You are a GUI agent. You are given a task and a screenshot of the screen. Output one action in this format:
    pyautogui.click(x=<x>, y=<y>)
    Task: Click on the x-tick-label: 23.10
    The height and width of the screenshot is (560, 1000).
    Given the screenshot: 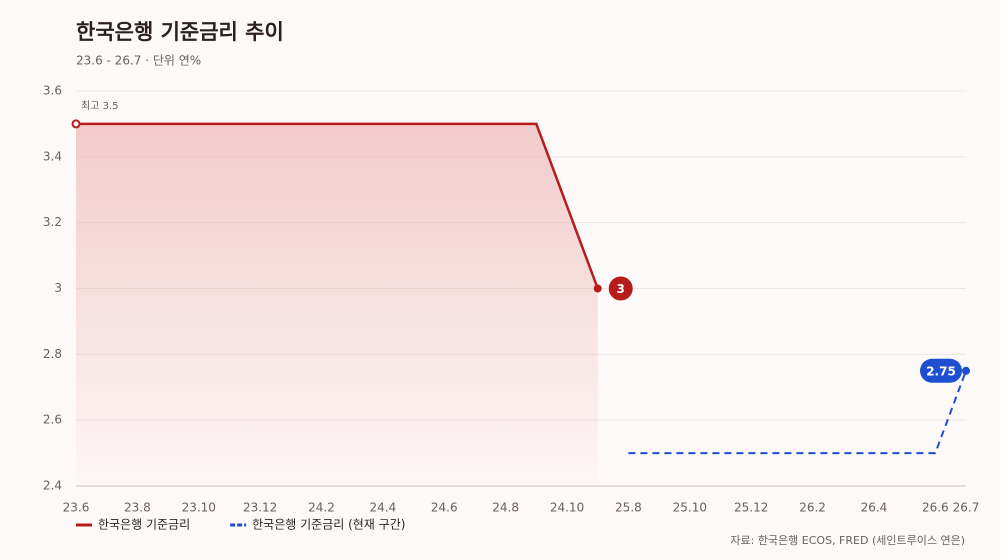 What is the action you would take?
    pyautogui.click(x=199, y=508)
    